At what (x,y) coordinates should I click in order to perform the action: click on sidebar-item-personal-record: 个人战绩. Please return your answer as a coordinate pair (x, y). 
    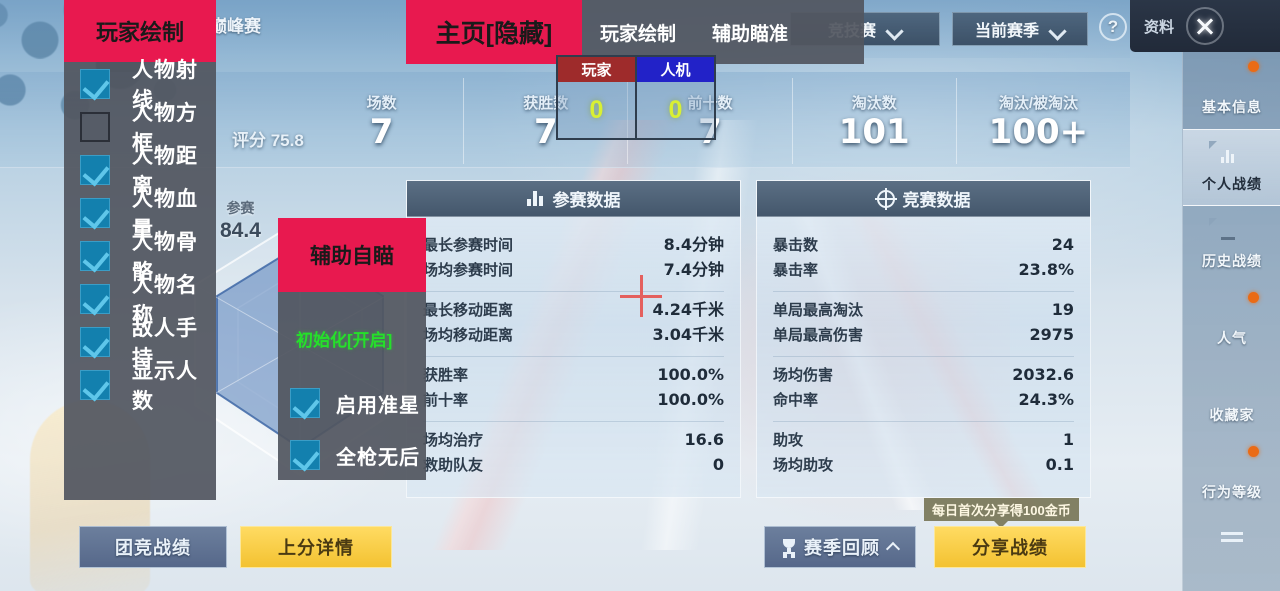
    Looking at the image, I should click on (1231, 167).